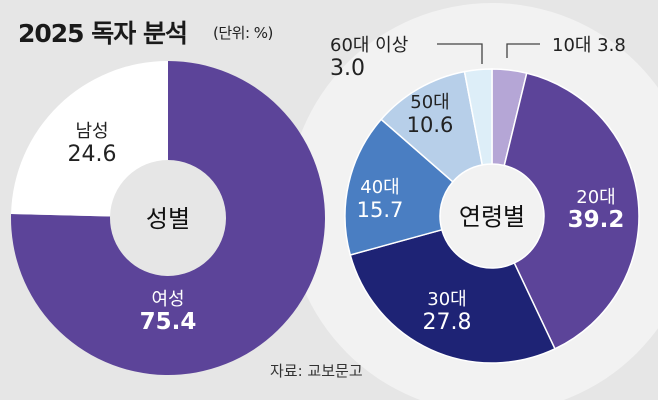 The image size is (658, 400). I want to click on slice-30대, so click(452, 296).